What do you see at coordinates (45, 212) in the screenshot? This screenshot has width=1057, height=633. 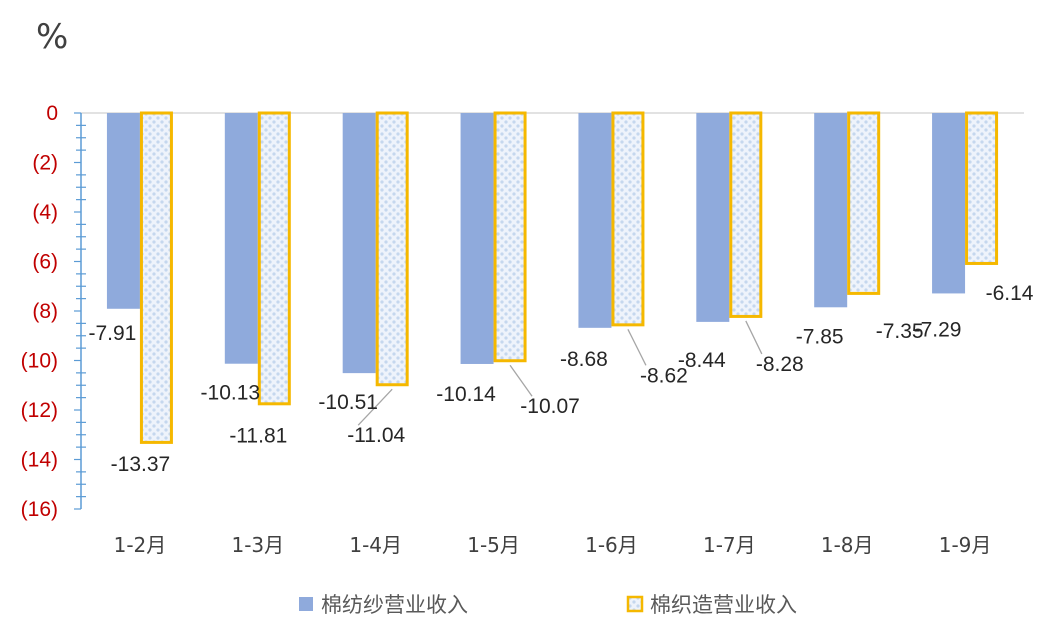 I see `y-tick-label: (4)` at bounding box center [45, 212].